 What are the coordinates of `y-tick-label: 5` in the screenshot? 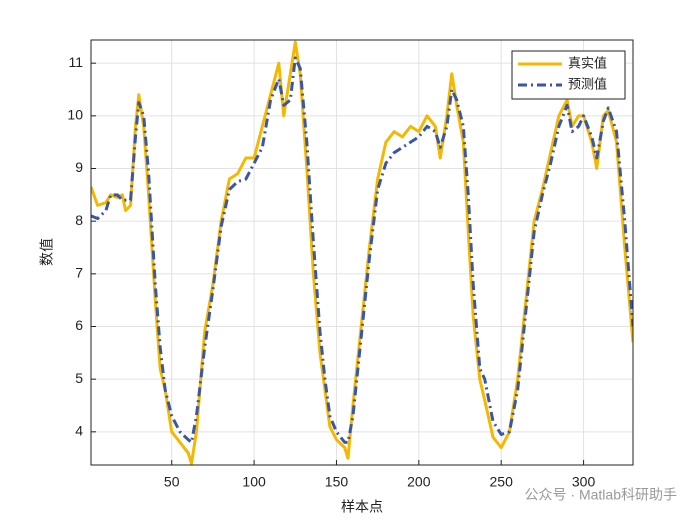 It's located at (79, 378).